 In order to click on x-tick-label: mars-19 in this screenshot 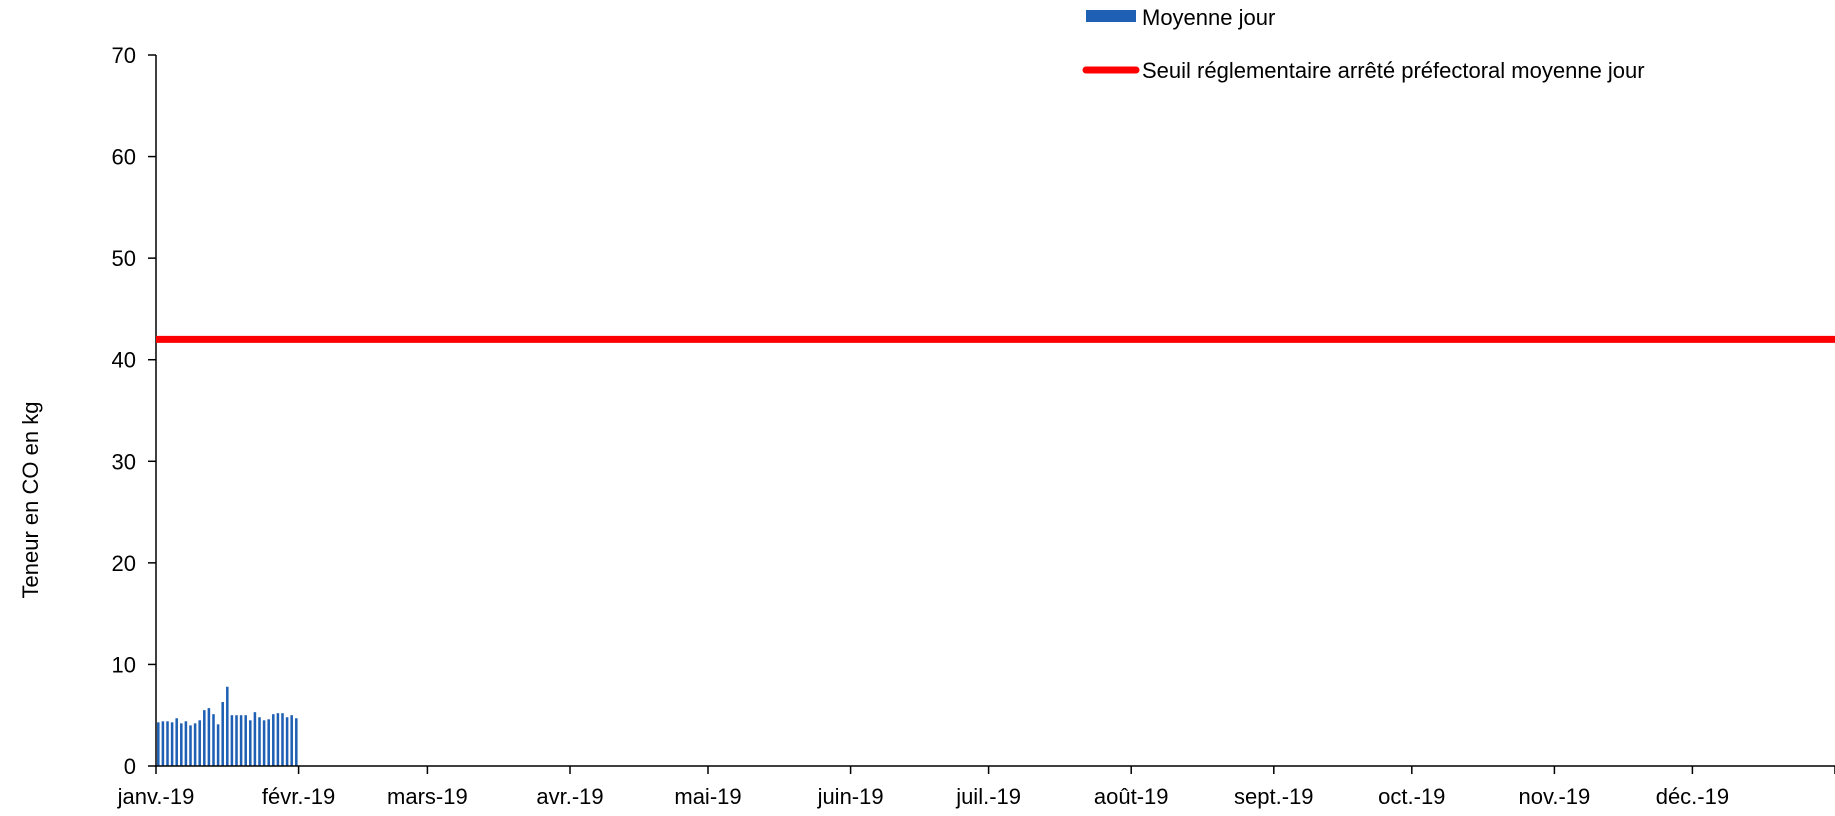, I will do `click(427, 796)`.